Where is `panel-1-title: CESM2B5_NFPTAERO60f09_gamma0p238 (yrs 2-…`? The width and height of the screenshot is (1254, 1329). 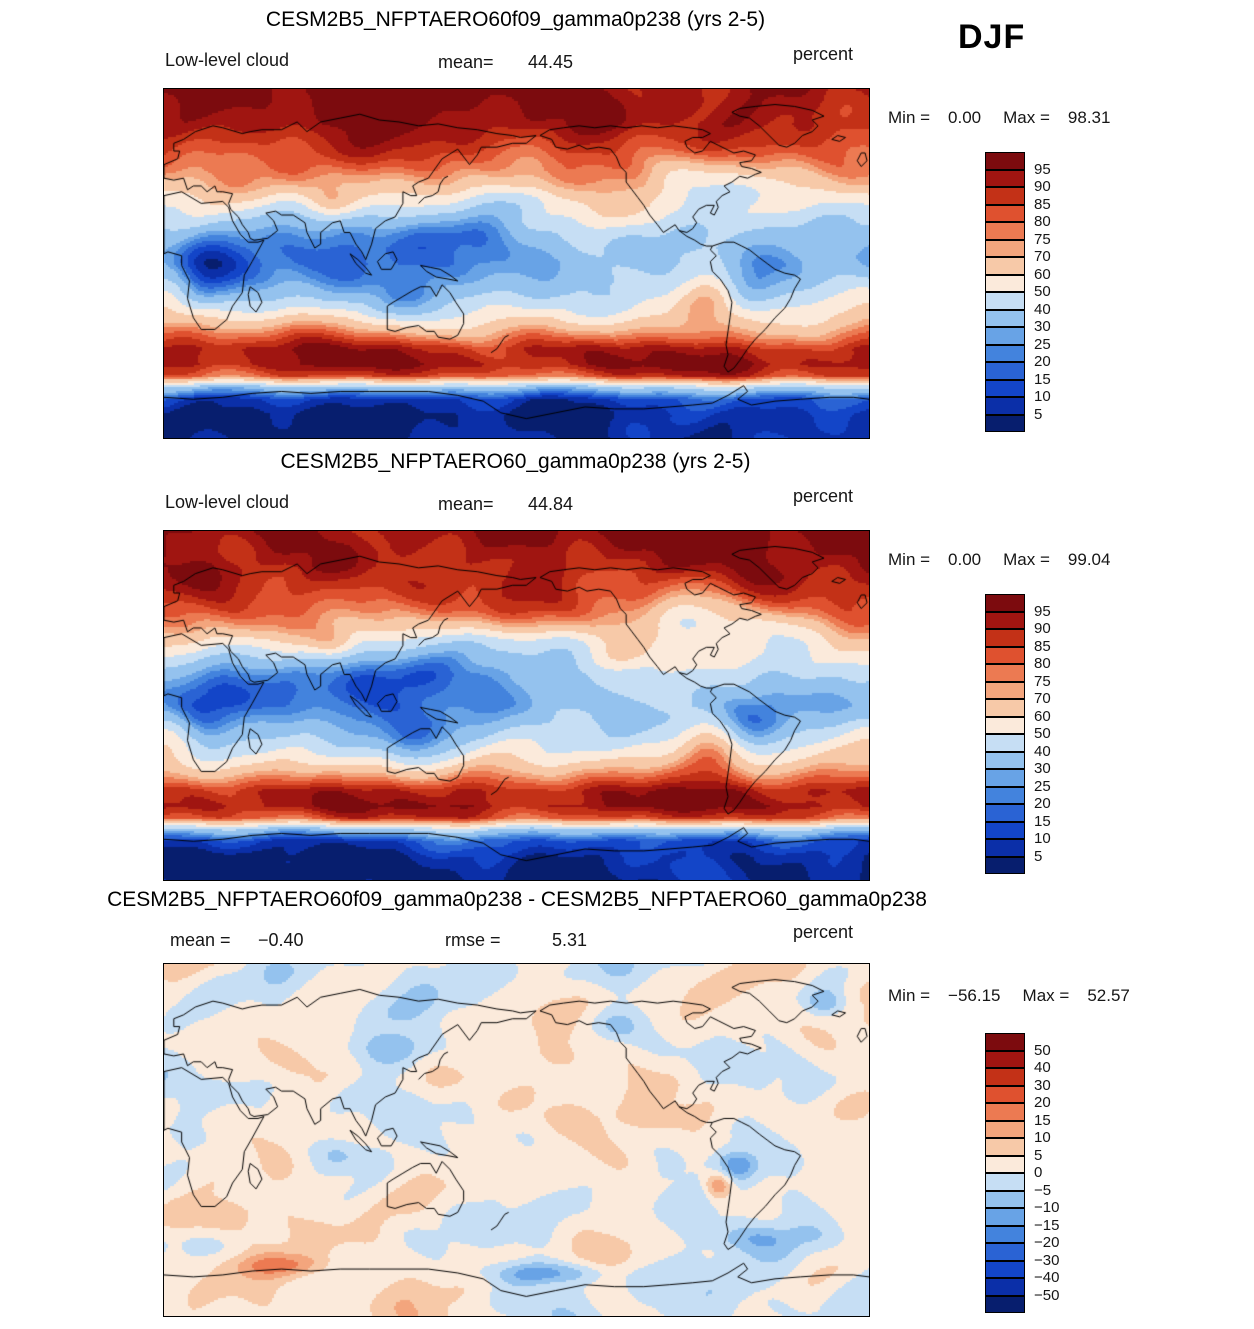 panel-1-title: CESM2B5_NFPTAERO60f09_gamma0p238 (yrs 2-… is located at coordinates (515, 19).